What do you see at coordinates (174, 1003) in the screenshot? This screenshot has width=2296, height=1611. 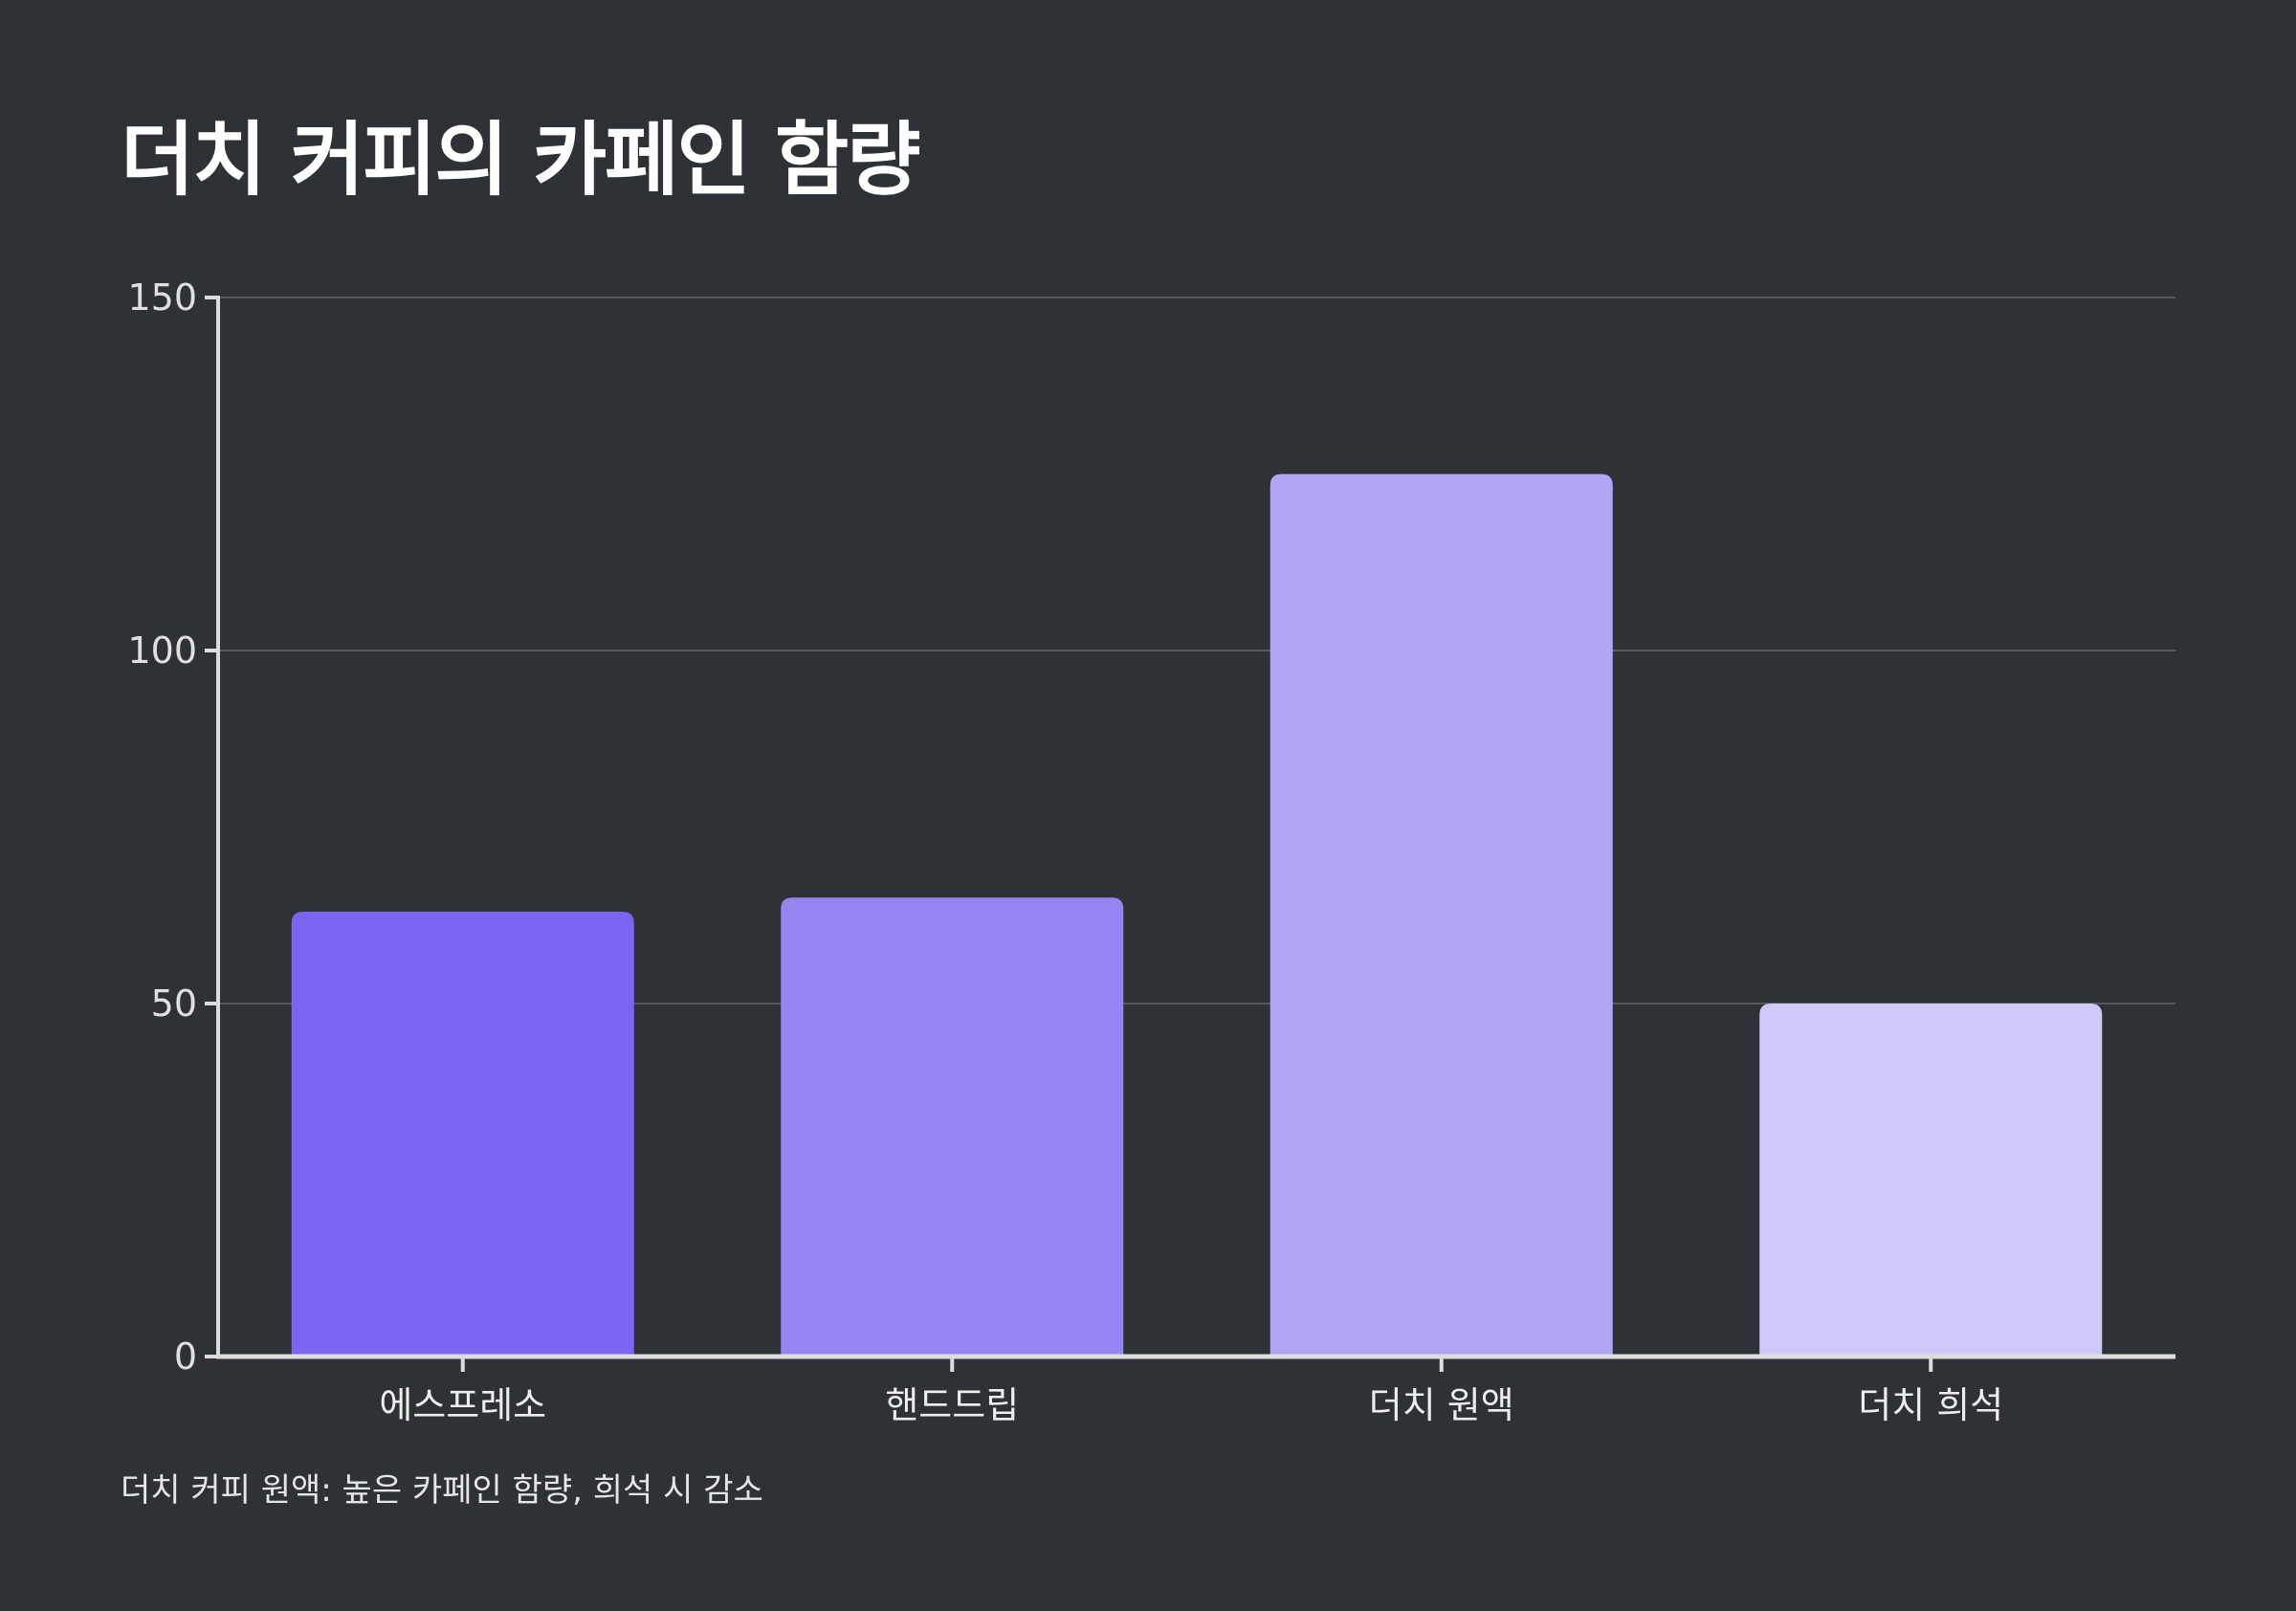 I see `y-tick-label: 50` at bounding box center [174, 1003].